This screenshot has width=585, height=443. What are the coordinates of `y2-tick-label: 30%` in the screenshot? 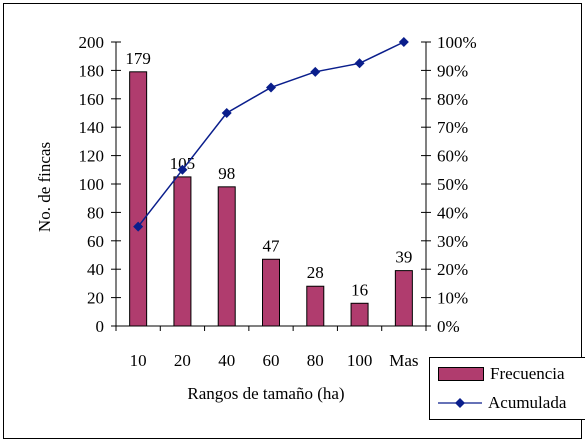 It's located at (452, 241).